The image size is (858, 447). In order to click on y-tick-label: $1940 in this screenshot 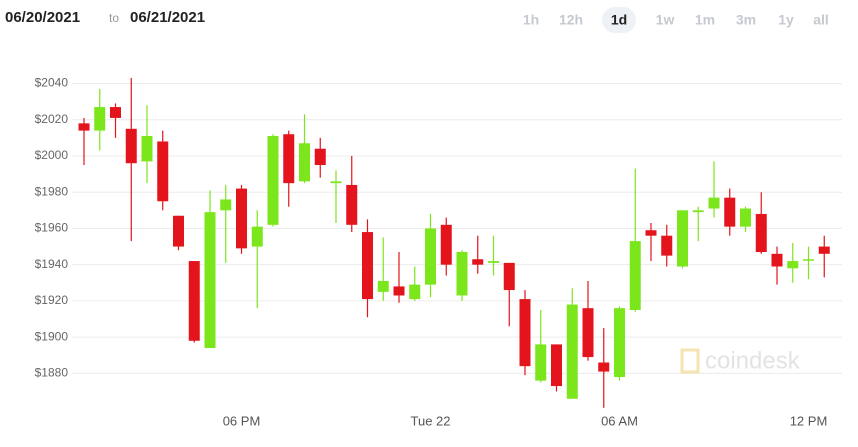, I will do `click(52, 264)`.